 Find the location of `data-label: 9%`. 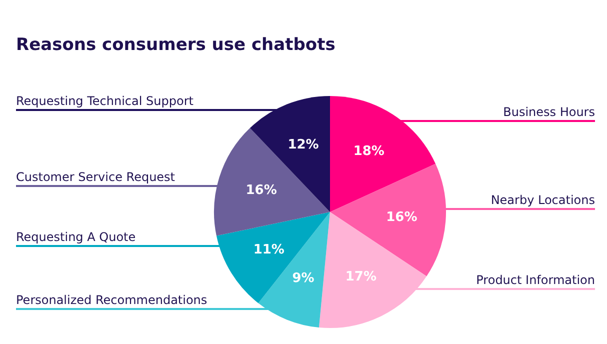

data-label: 9% is located at coordinates (303, 278).